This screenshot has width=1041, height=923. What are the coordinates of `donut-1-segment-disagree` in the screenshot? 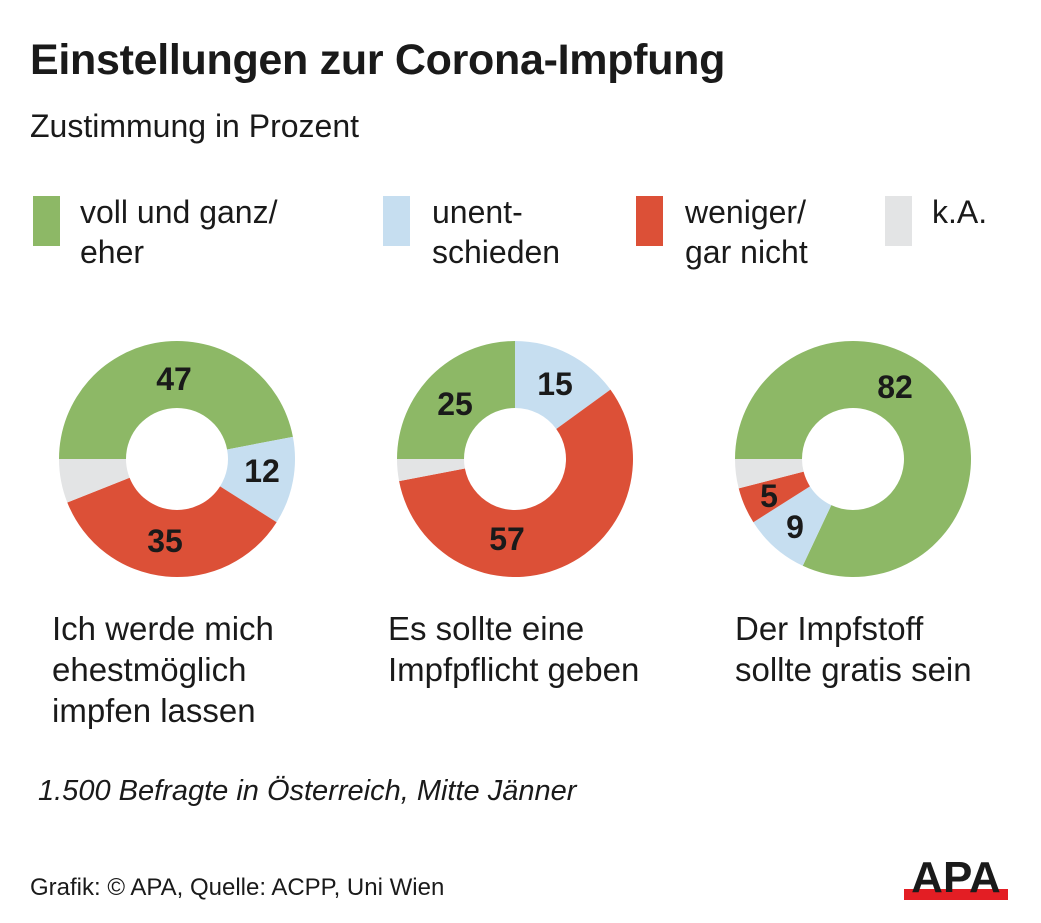 It's located at (172, 527).